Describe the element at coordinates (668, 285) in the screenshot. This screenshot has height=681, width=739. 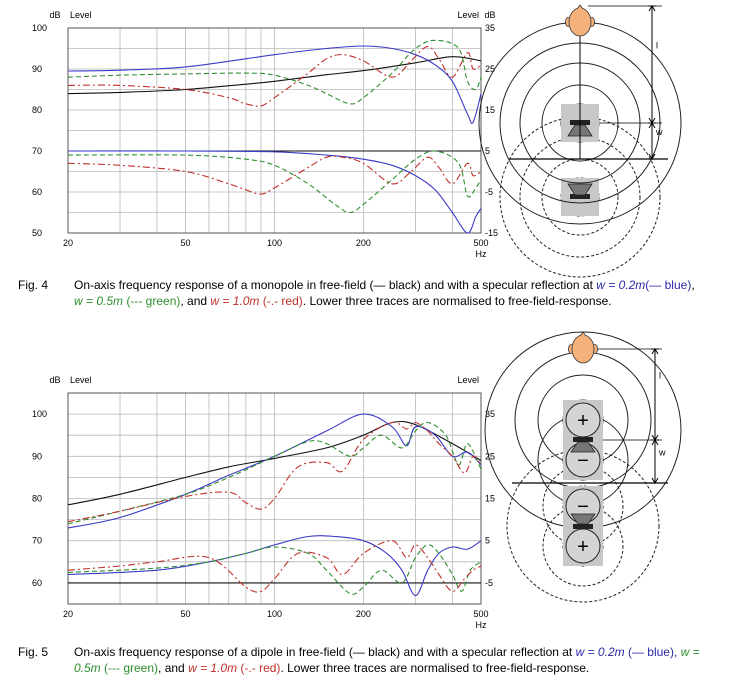
I see `caption-part: (— blue)` at that location.